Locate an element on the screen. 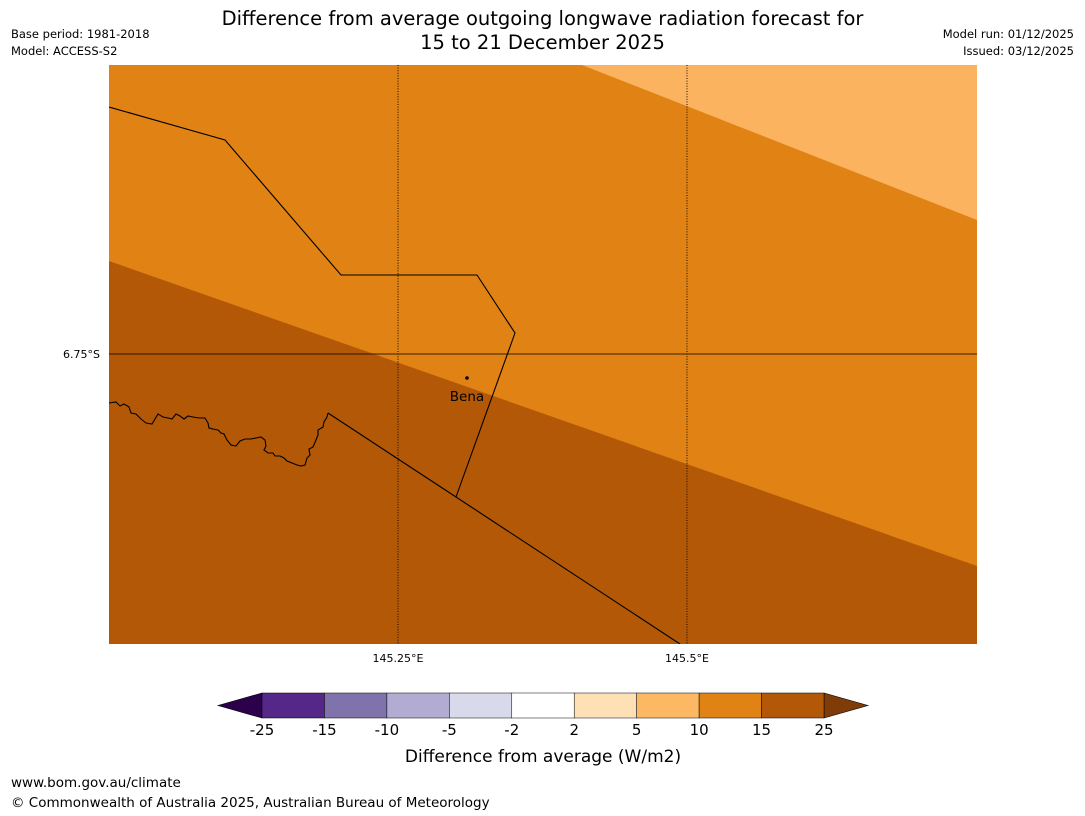 This screenshot has height=816, width=1085. colorbar-extend-low is located at coordinates (239, 705).